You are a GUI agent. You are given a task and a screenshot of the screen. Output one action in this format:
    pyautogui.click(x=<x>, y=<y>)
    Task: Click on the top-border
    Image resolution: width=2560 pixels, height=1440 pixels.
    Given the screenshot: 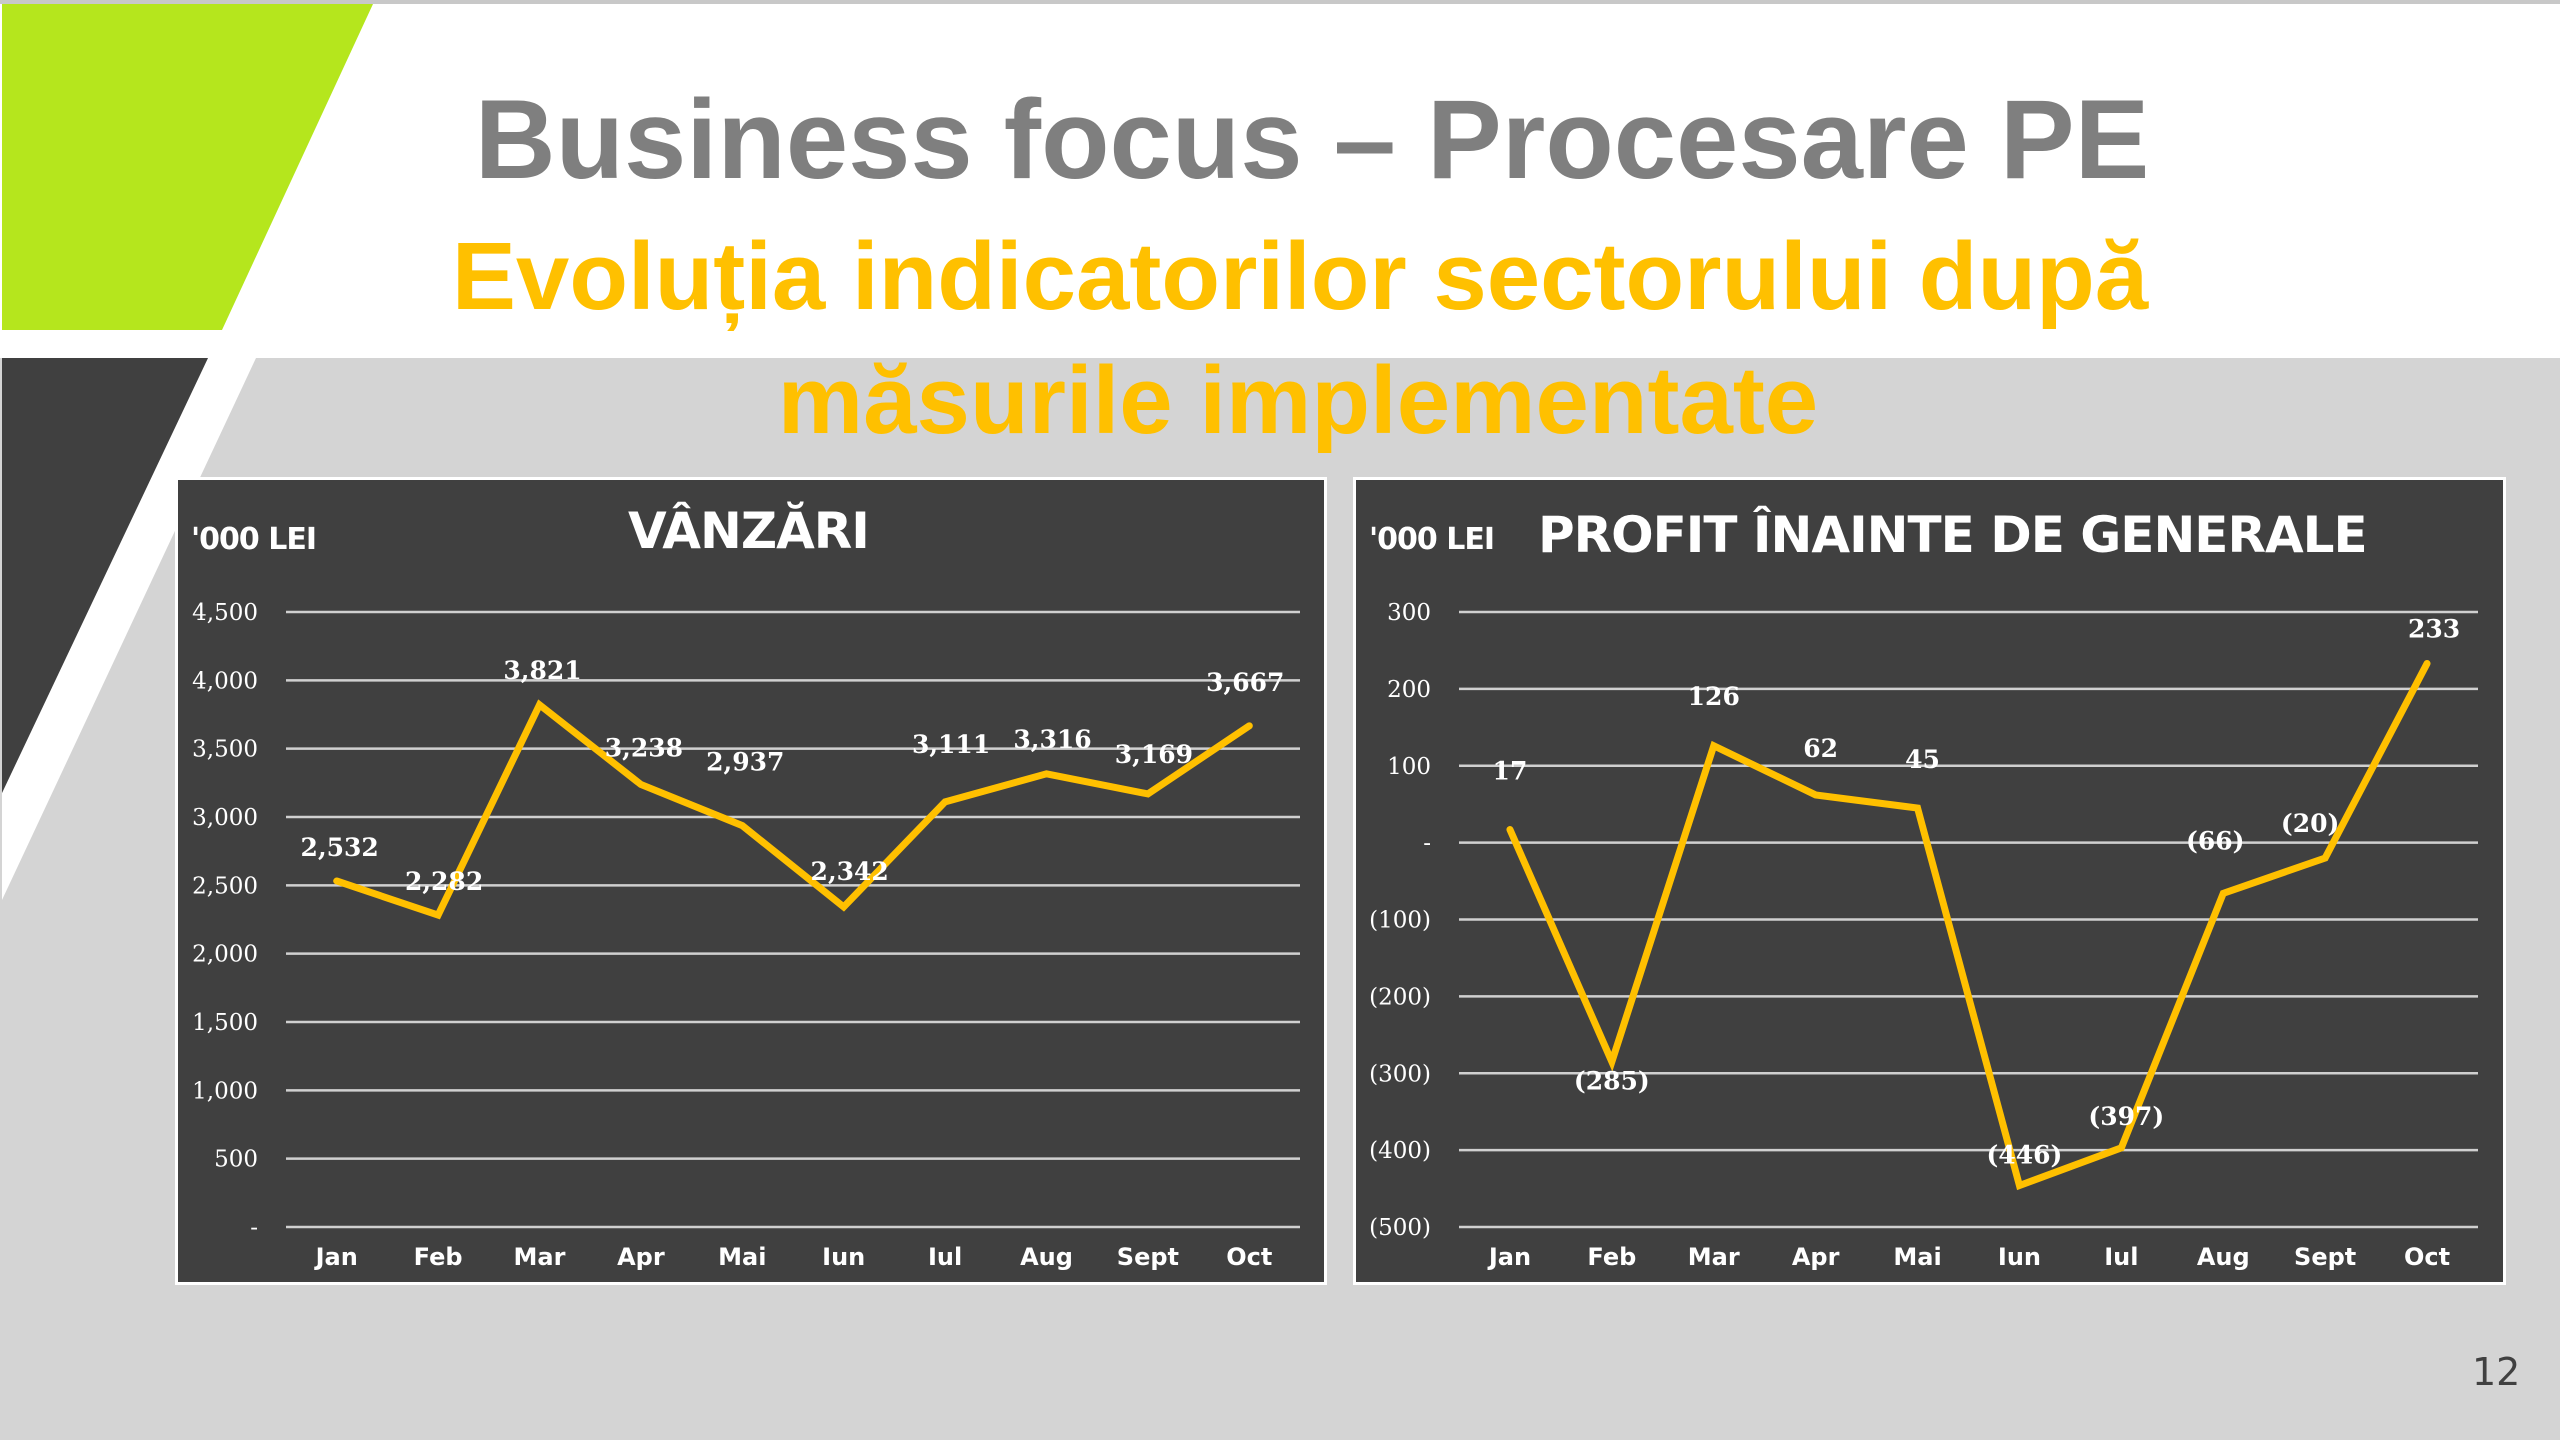 What is the action you would take?
    pyautogui.click(x=1280, y=2)
    